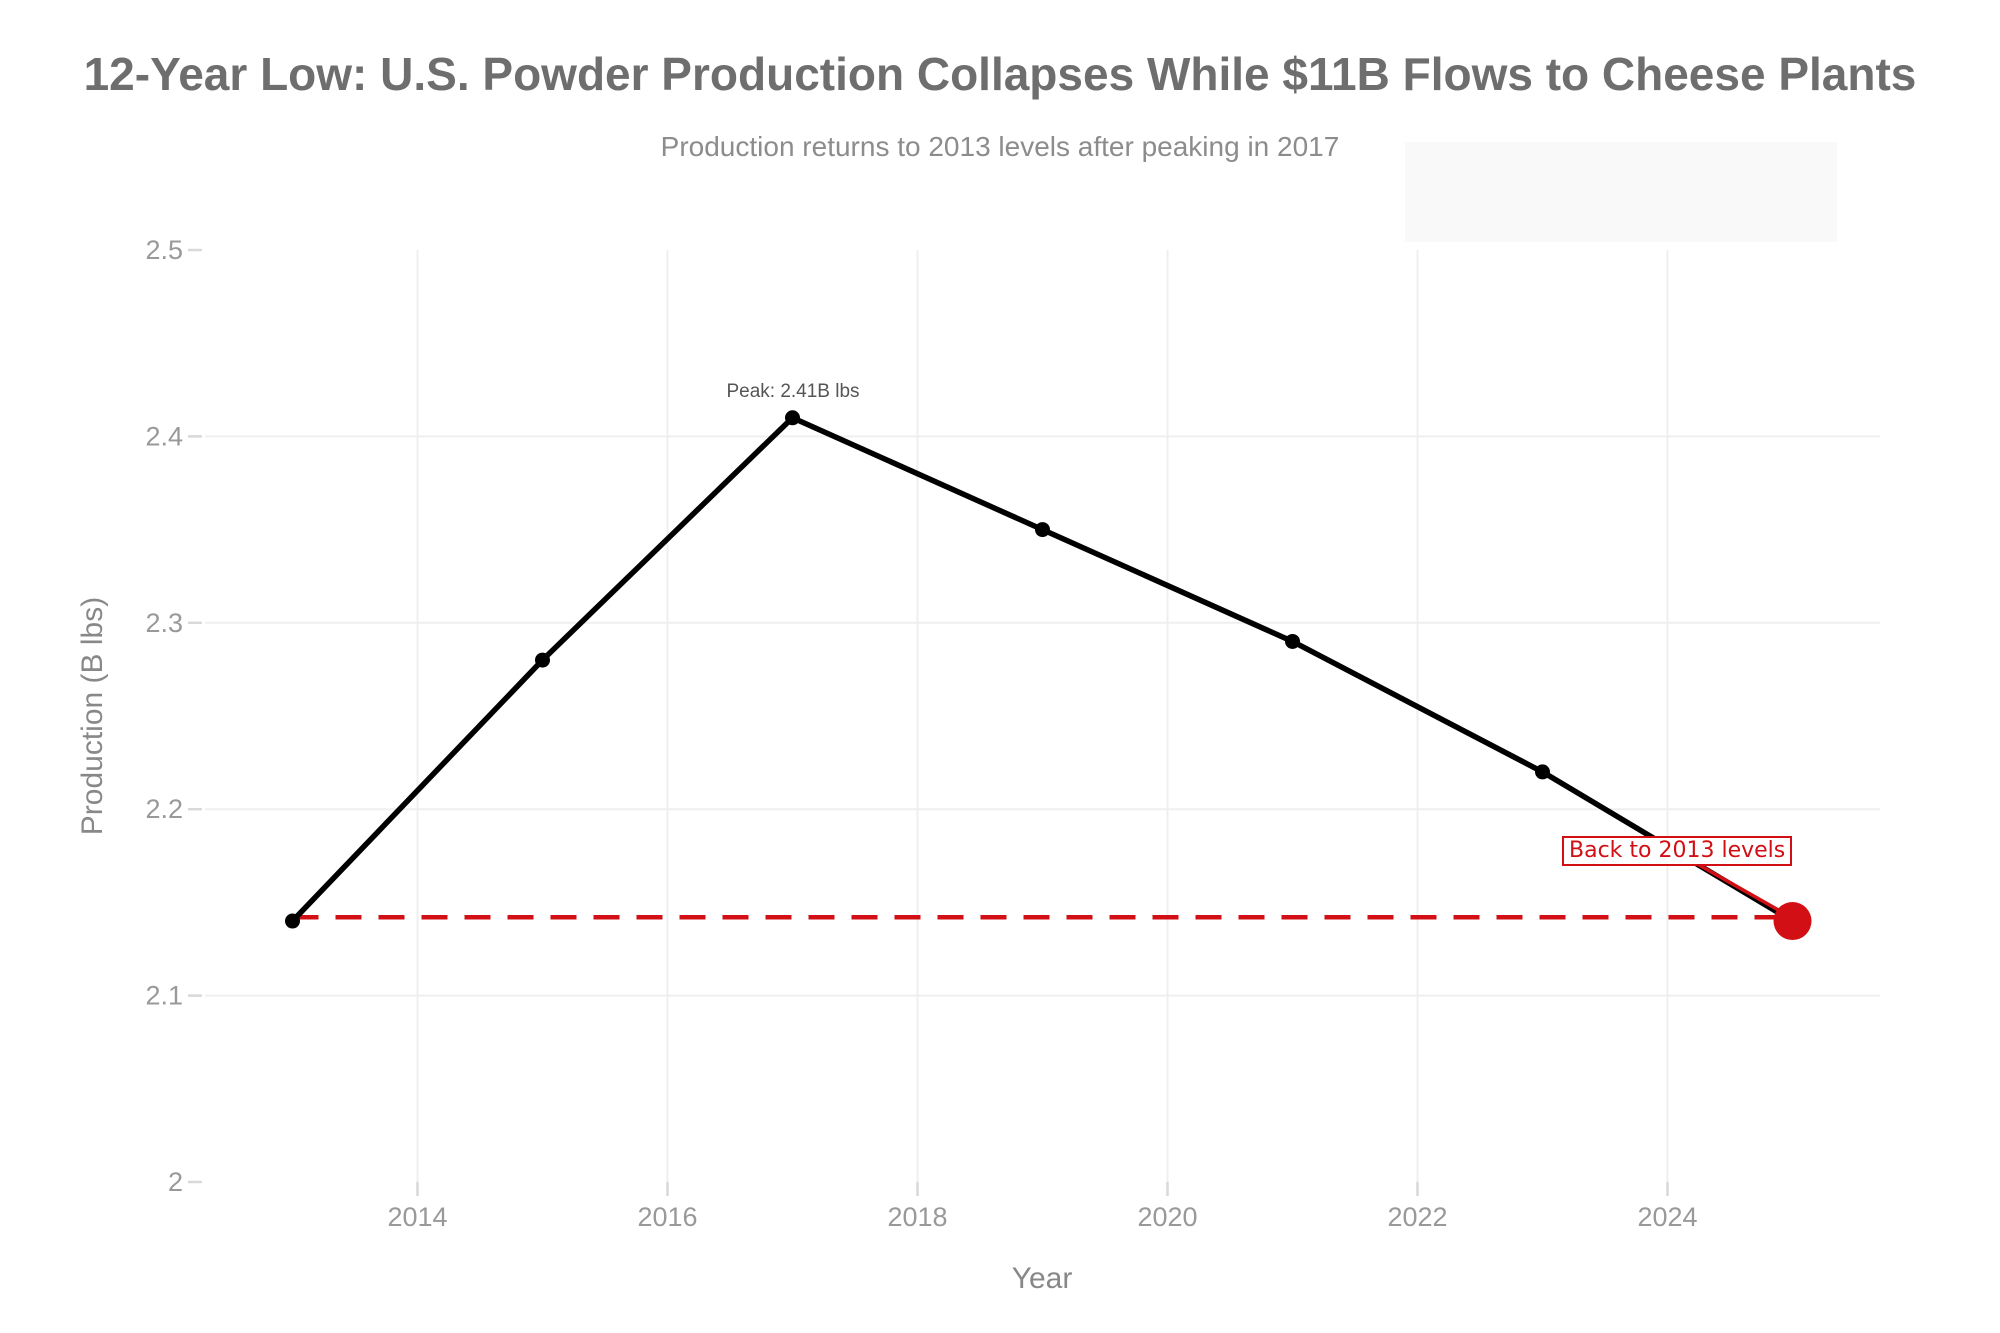 This screenshot has height=1333, width=2000. I want to click on callout-leader-line, so click(1742, 889).